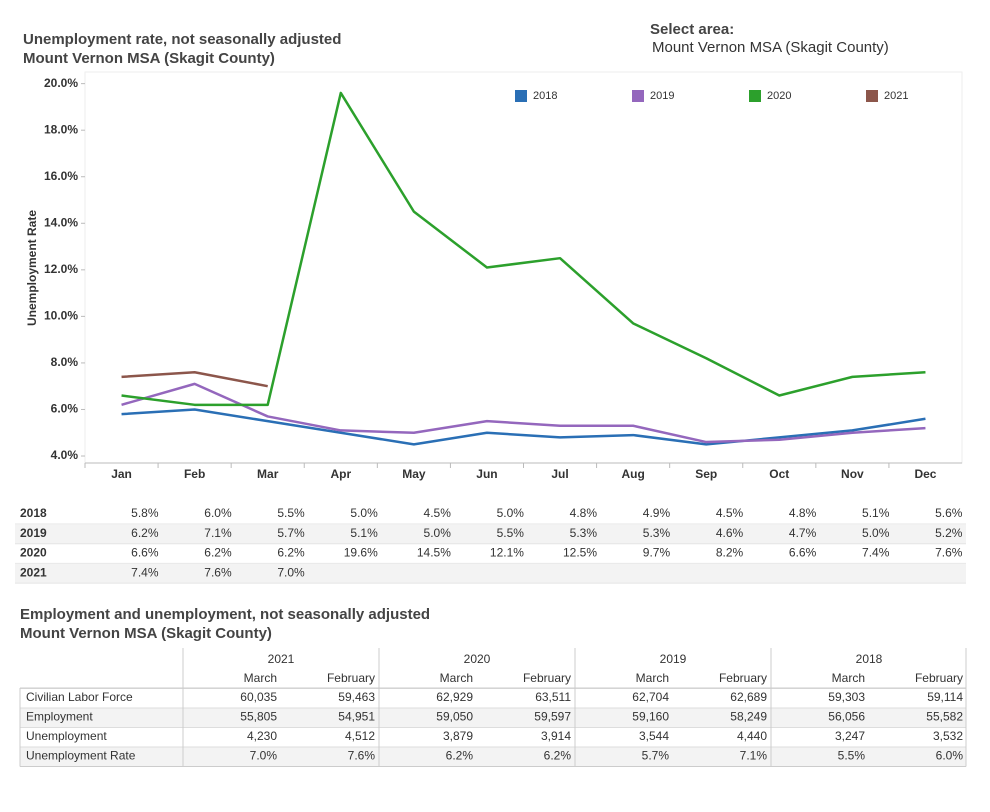 This screenshot has height=812, width=990. Describe the element at coordinates (65, 409) in the screenshot. I see `y-tick-label: 6.0%` at that location.